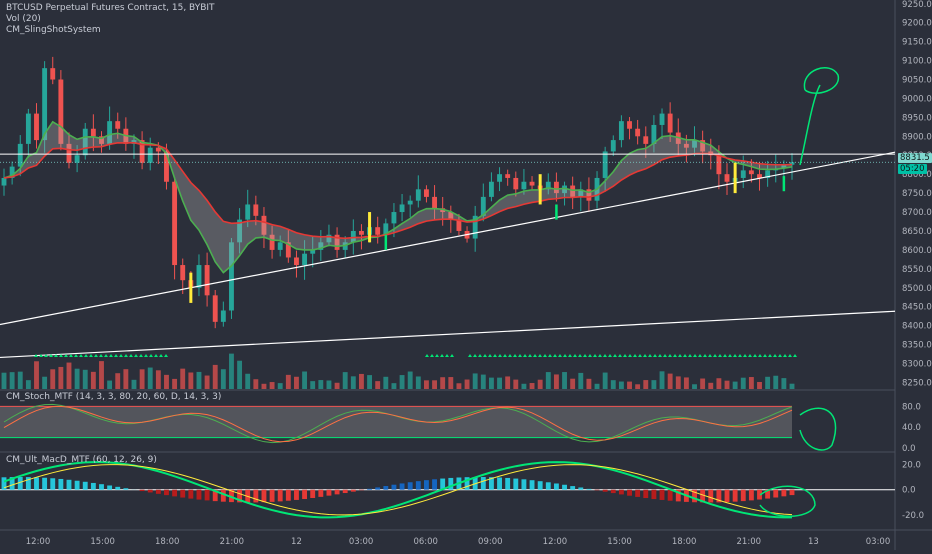 Image resolution: width=932 pixels, height=554 pixels. I want to click on time-tick-label: 06:00, so click(425, 542).